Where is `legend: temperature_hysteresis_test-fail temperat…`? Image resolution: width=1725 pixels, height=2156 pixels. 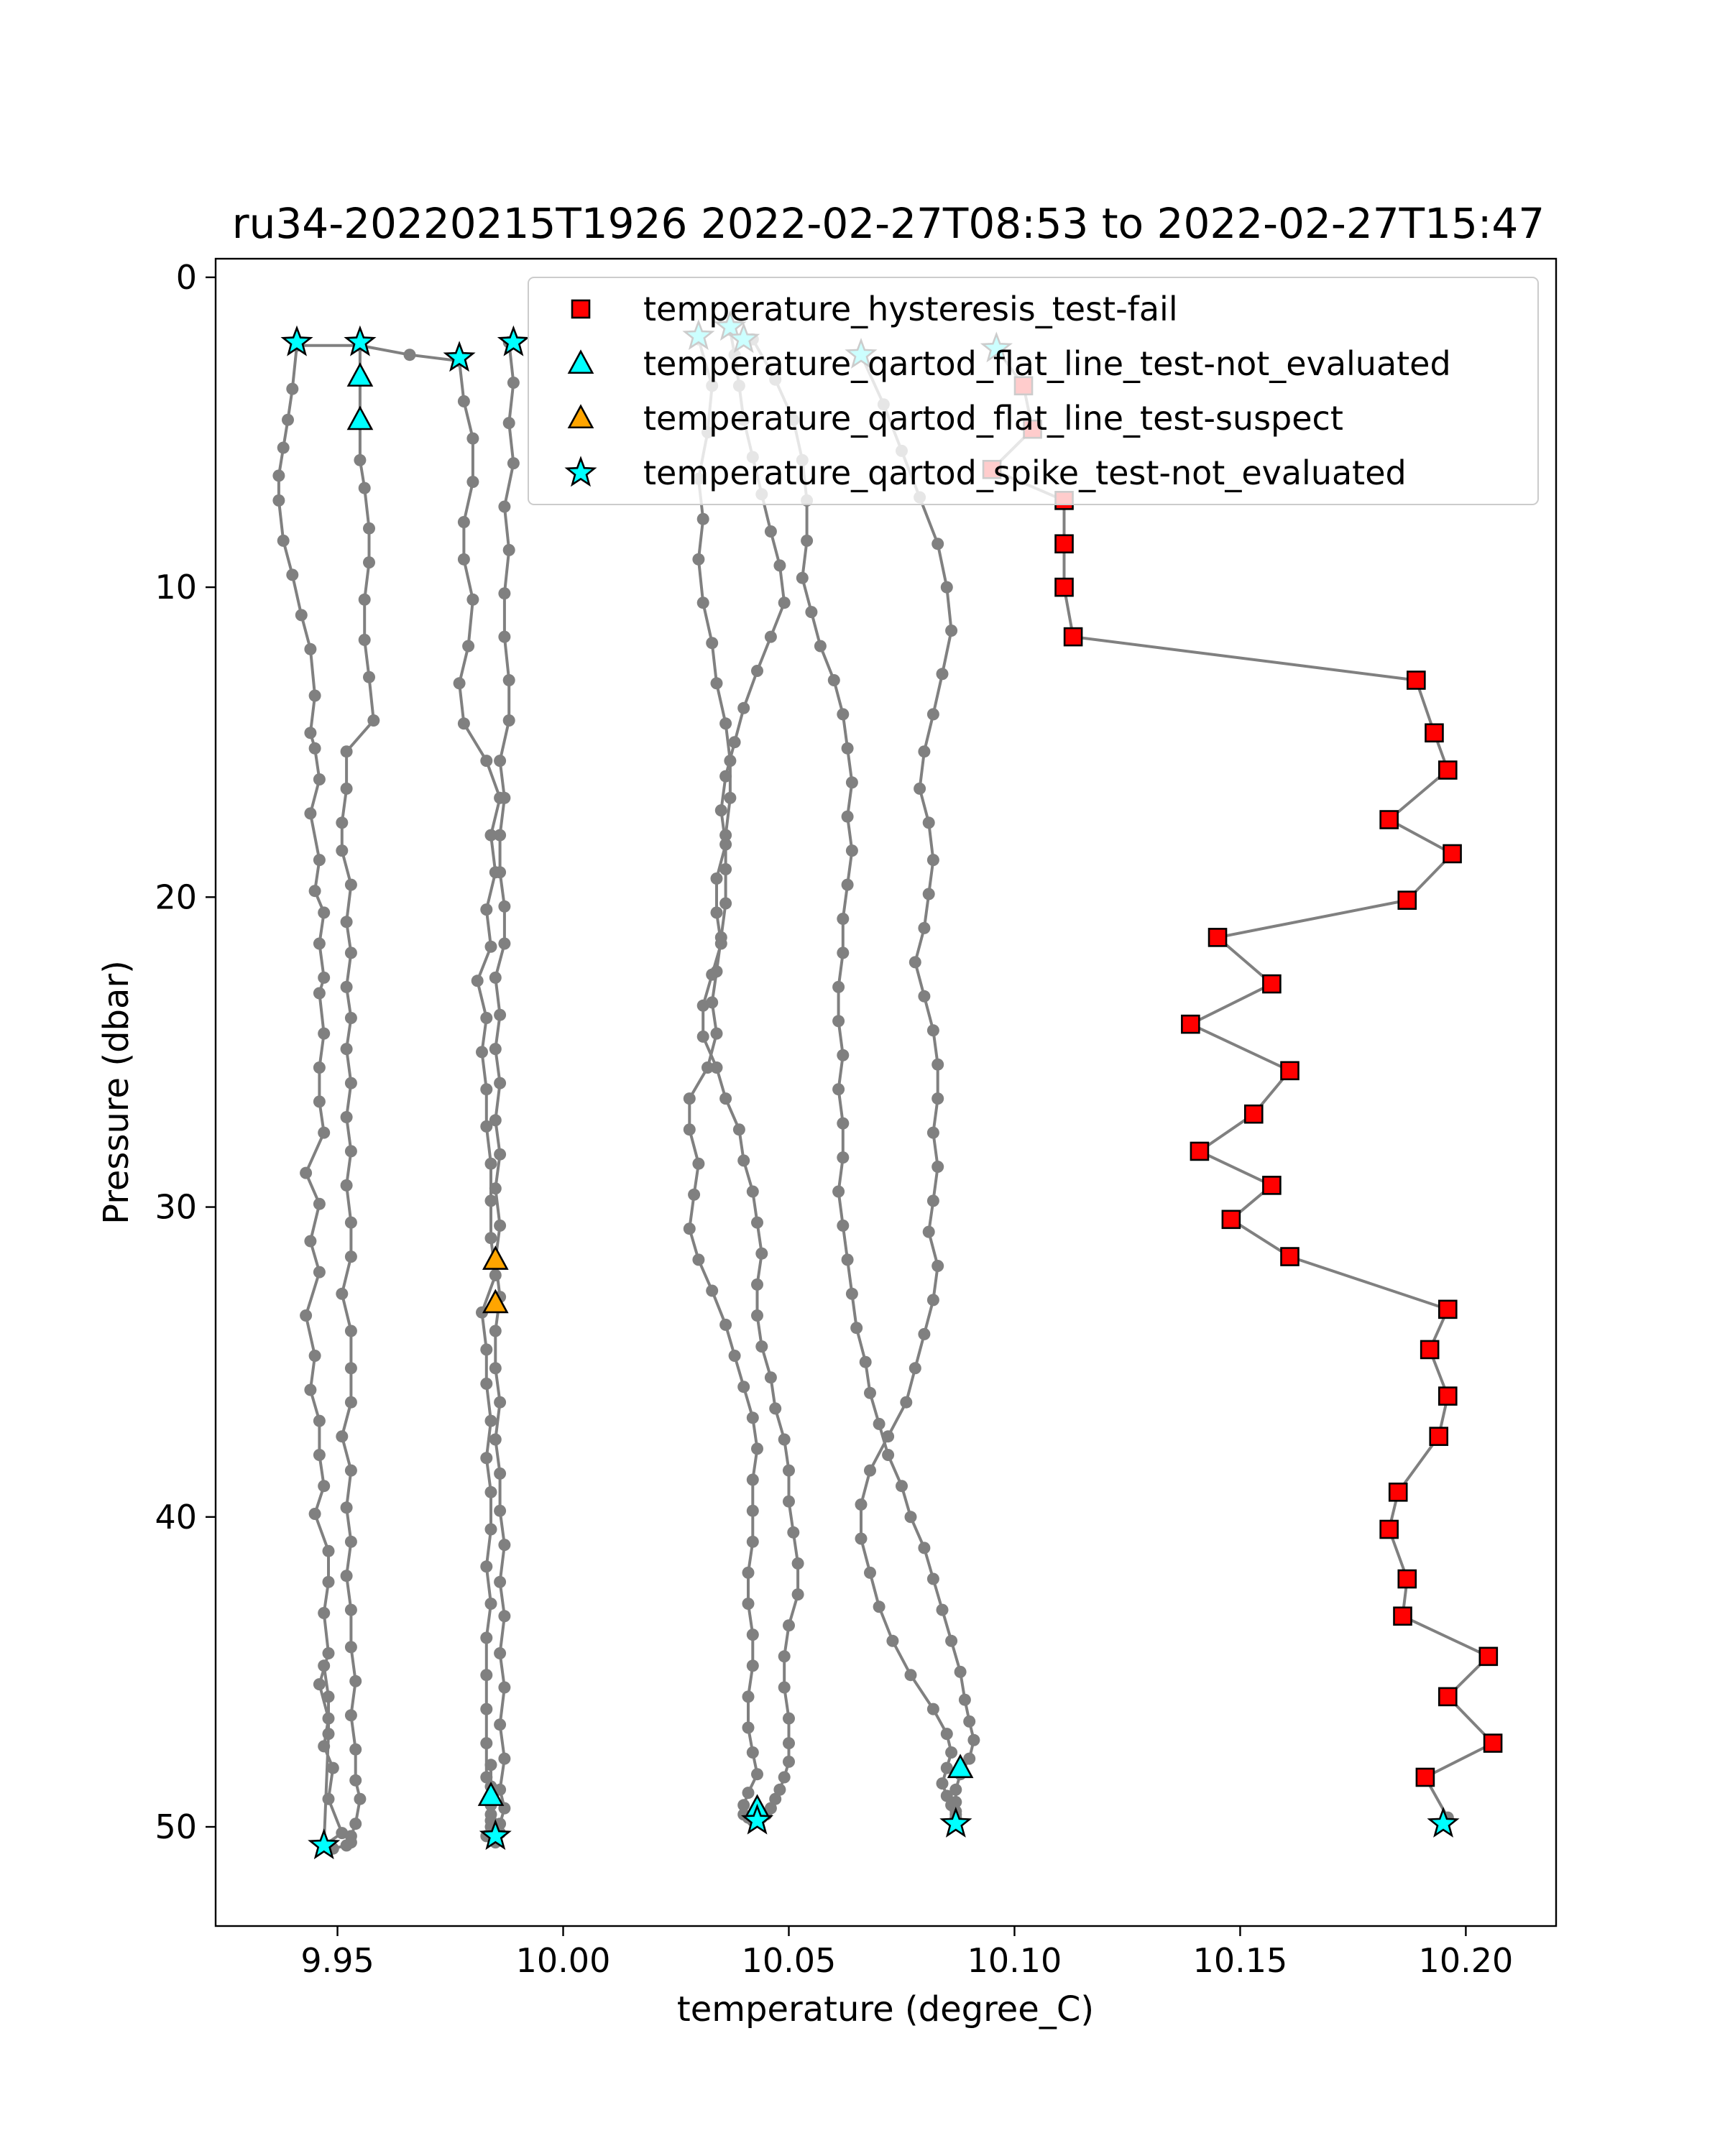
legend: temperature_hysteresis_test-fail temperat… is located at coordinates (1033, 391).